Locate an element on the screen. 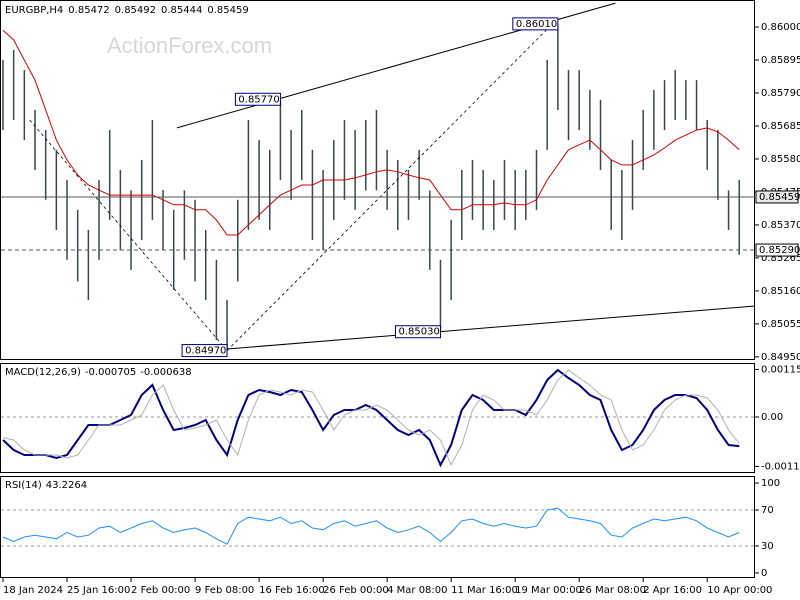 Image resolution: width=800 pixels, height=600 pixels. x-tick-label: 19 Mar 00:00 is located at coordinates (548, 590).